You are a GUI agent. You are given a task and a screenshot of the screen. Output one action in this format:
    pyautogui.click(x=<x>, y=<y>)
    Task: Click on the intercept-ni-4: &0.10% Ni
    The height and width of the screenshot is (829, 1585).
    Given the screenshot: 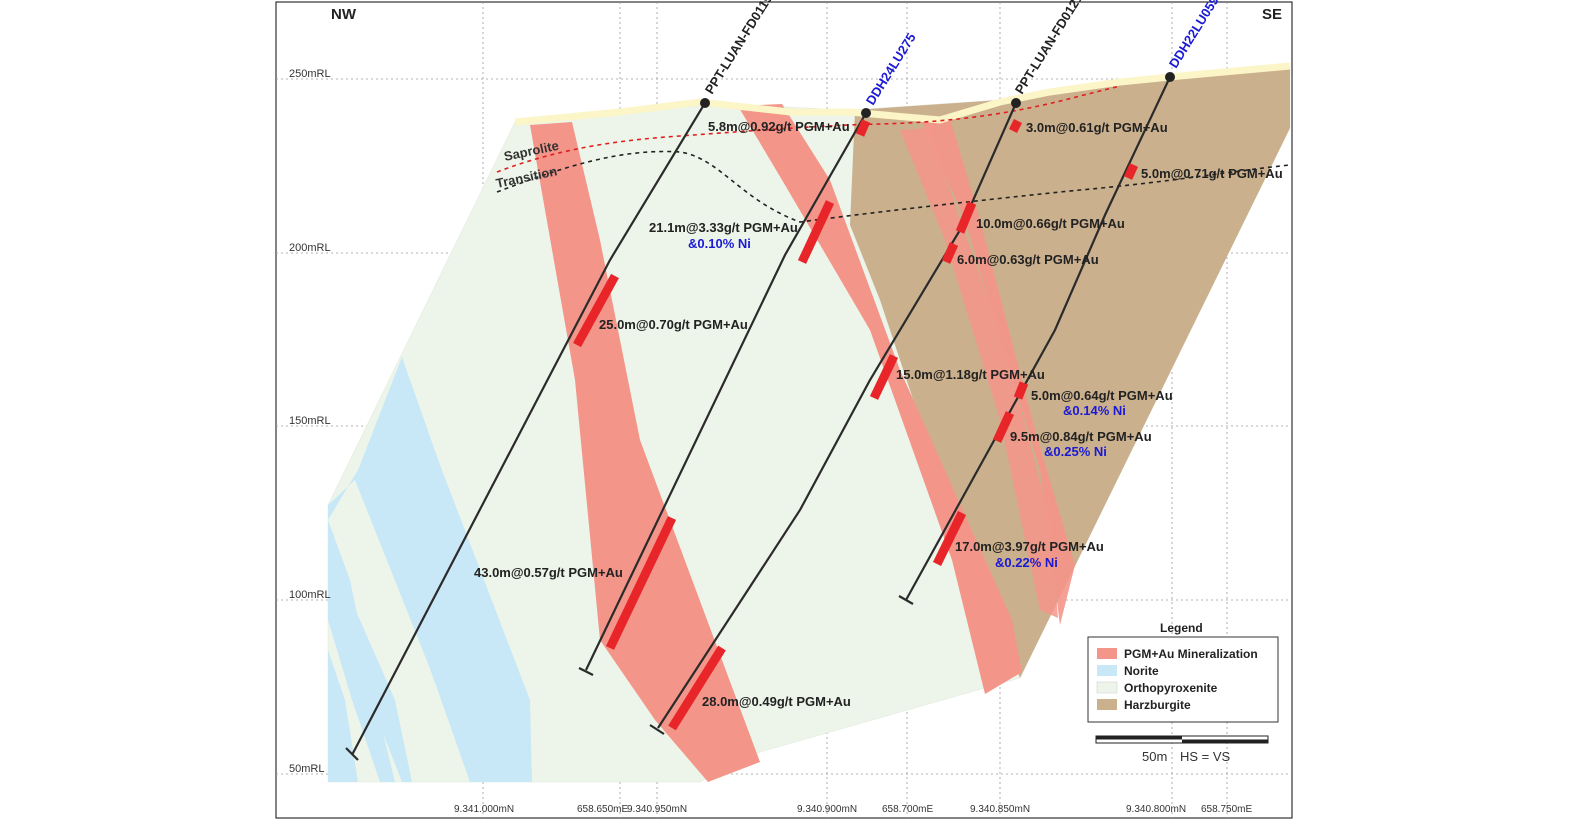 What is the action you would take?
    pyautogui.click(x=719, y=243)
    